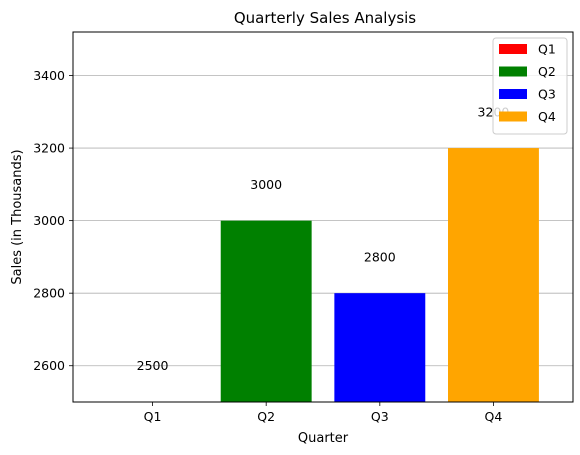  What do you see at coordinates (17, 216) in the screenshot?
I see `y-axis-label: Sales (in Thousands)` at bounding box center [17, 216].